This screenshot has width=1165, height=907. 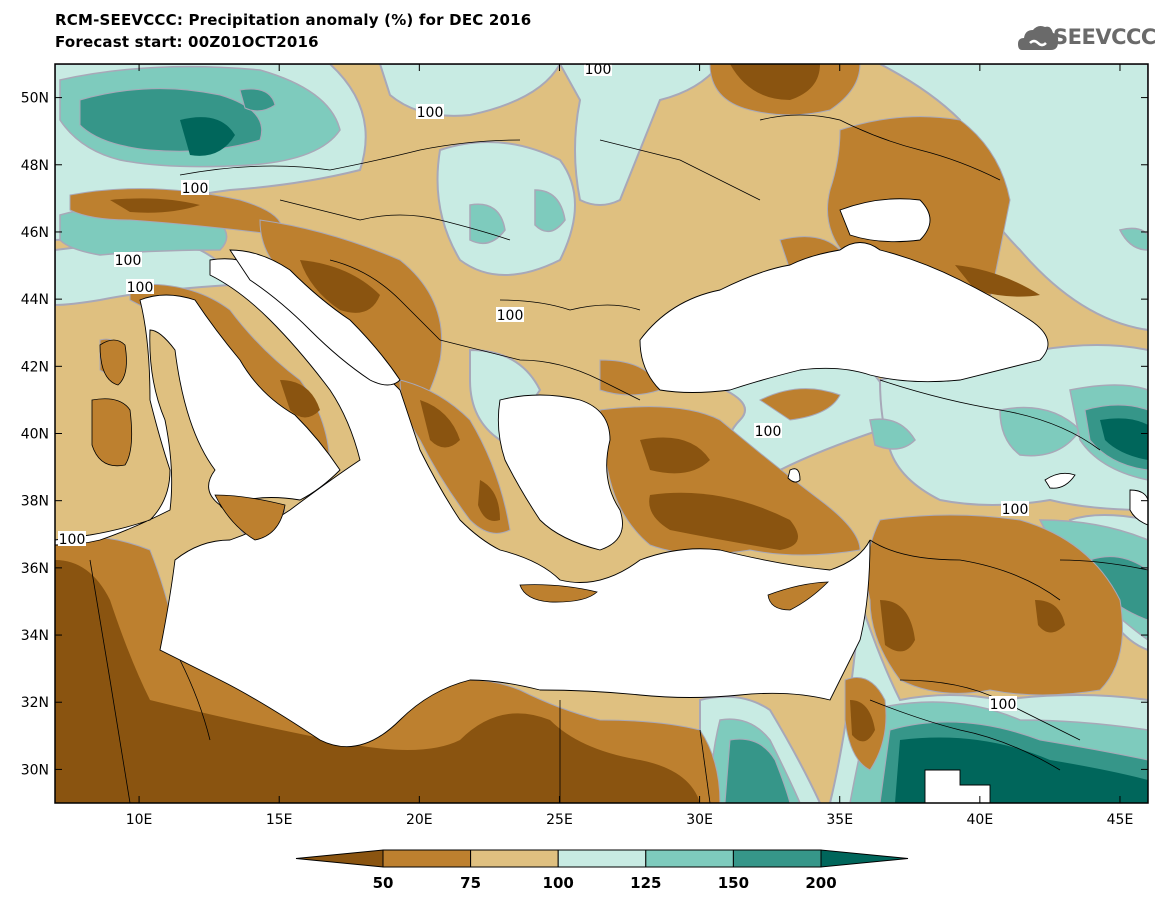 I want to click on lon-tick-label: 40E, so click(x=980, y=820).